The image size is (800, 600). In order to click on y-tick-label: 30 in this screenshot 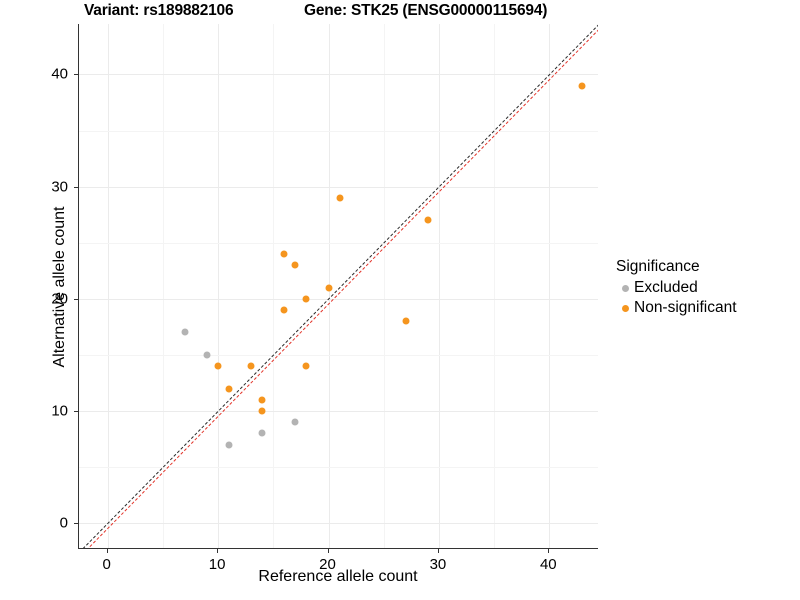, I will do `click(59, 187)`.